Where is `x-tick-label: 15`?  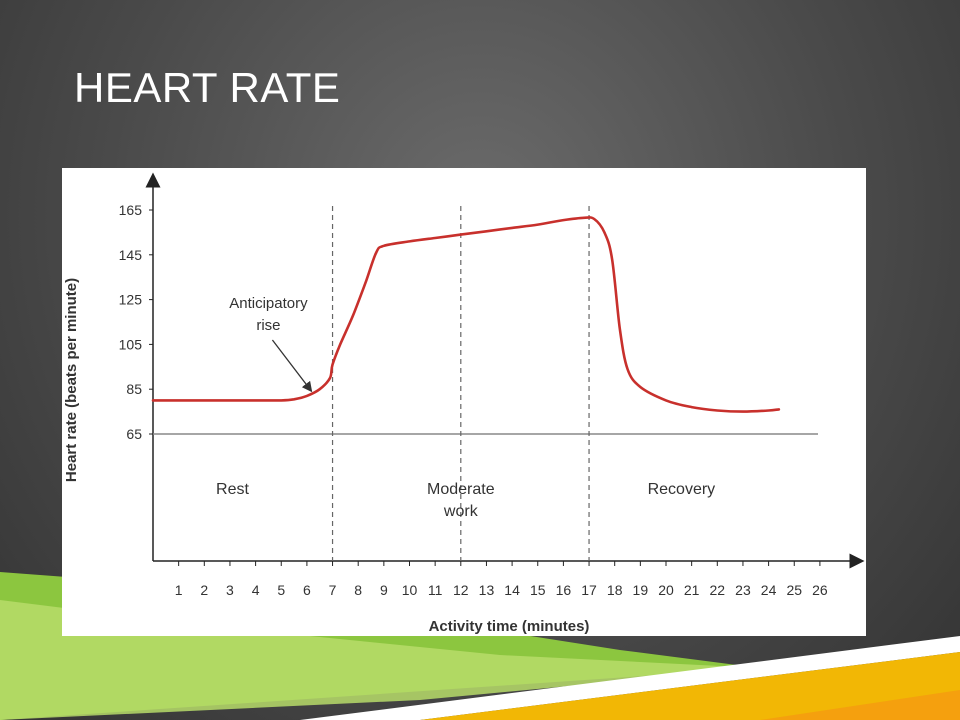 x-tick-label: 15 is located at coordinates (538, 590).